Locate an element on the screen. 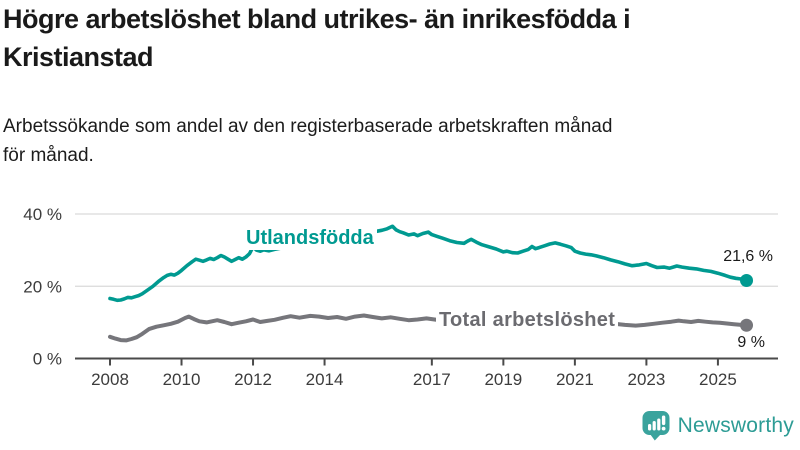 Image resolution: width=800 pixels, height=450 pixels. x-axis is located at coordinates (426, 361).